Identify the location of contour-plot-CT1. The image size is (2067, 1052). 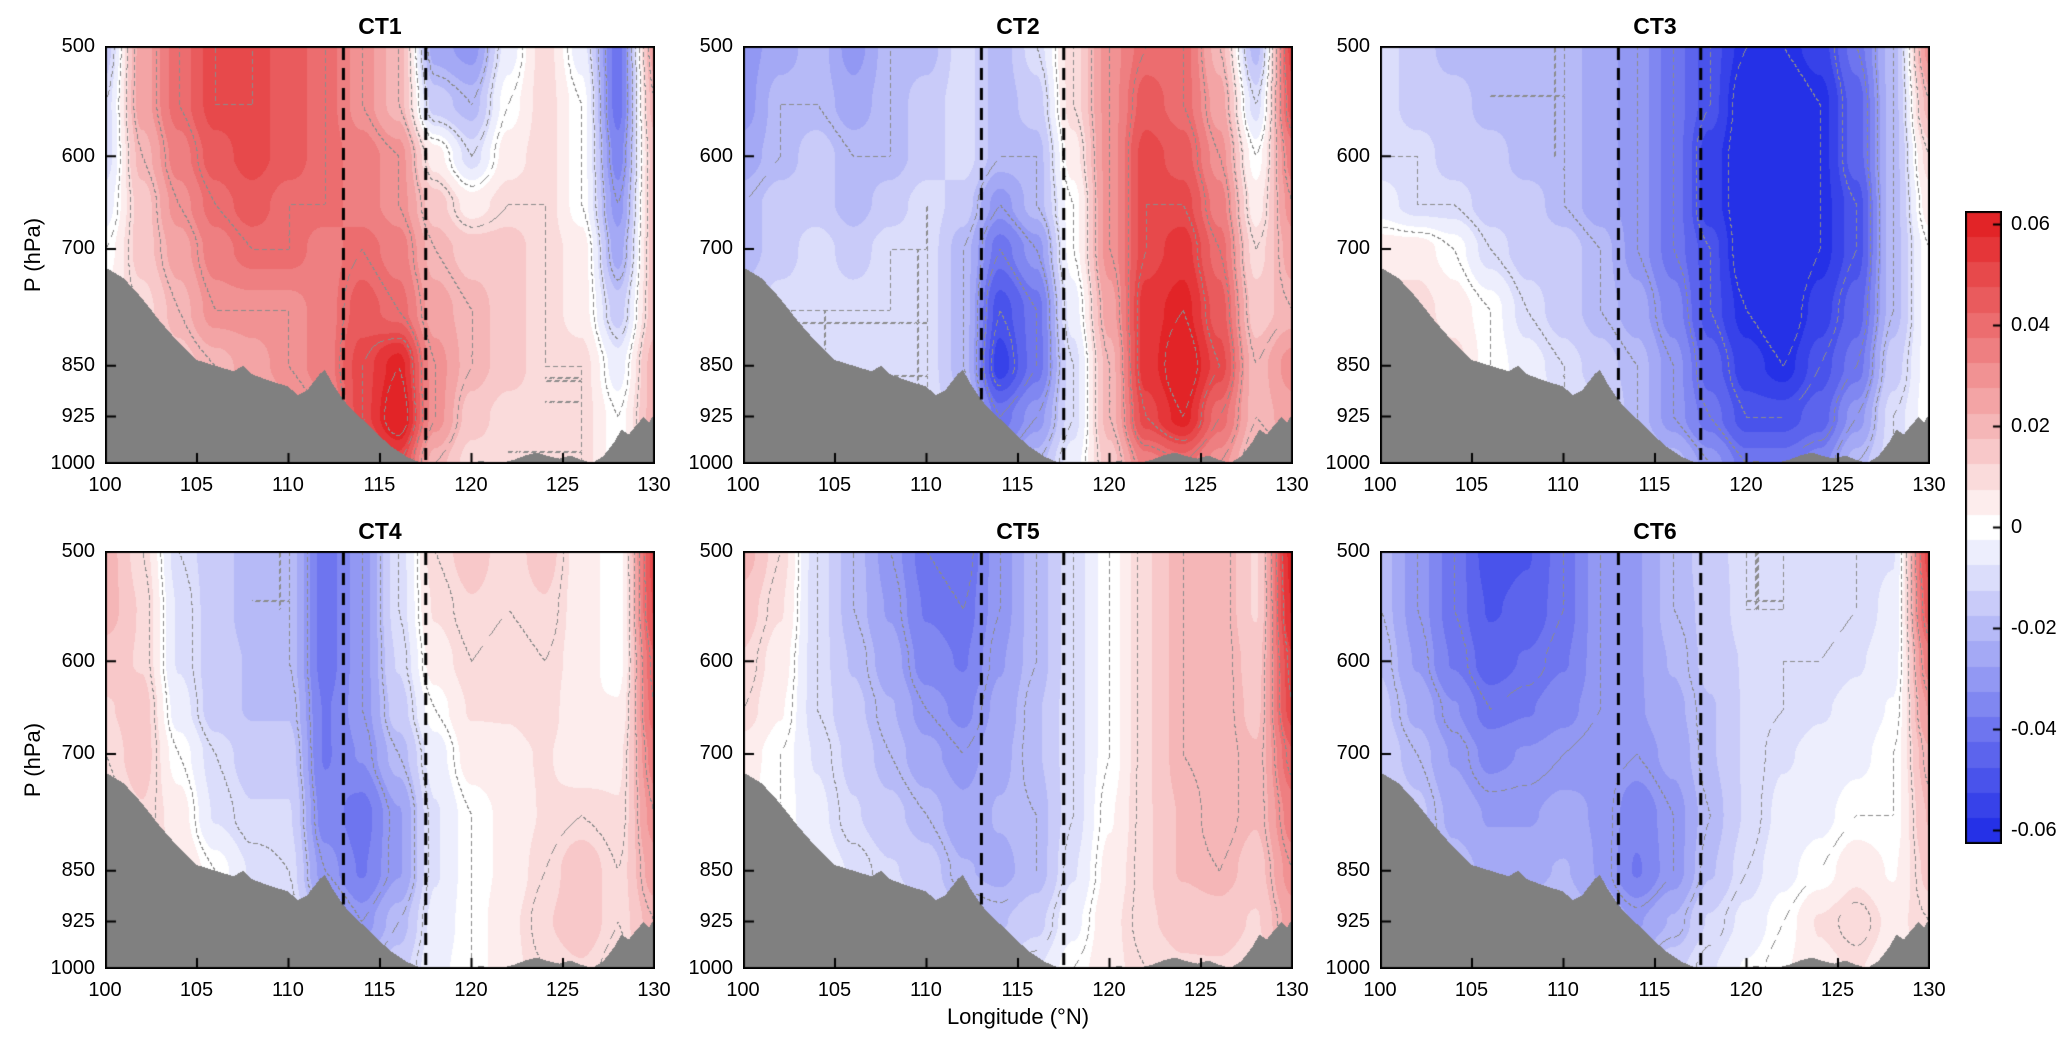
(380, 255).